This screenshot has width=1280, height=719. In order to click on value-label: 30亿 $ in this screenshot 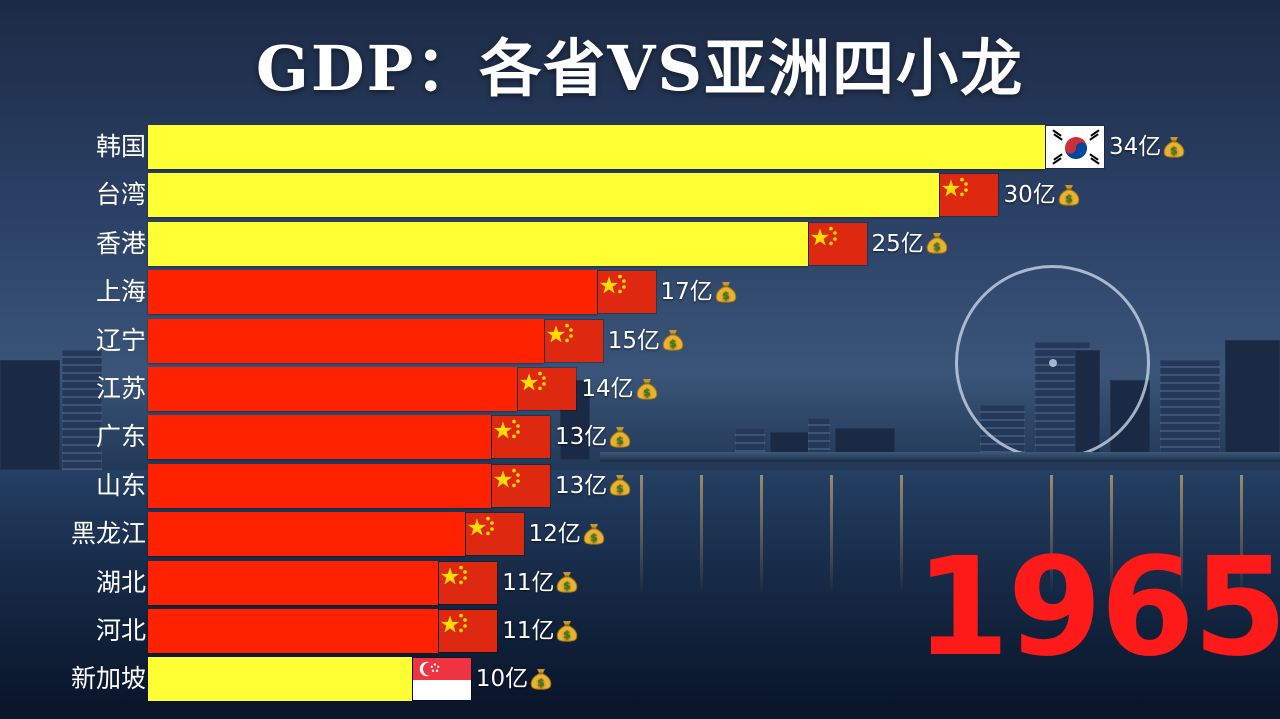, I will do `click(1041, 195)`.